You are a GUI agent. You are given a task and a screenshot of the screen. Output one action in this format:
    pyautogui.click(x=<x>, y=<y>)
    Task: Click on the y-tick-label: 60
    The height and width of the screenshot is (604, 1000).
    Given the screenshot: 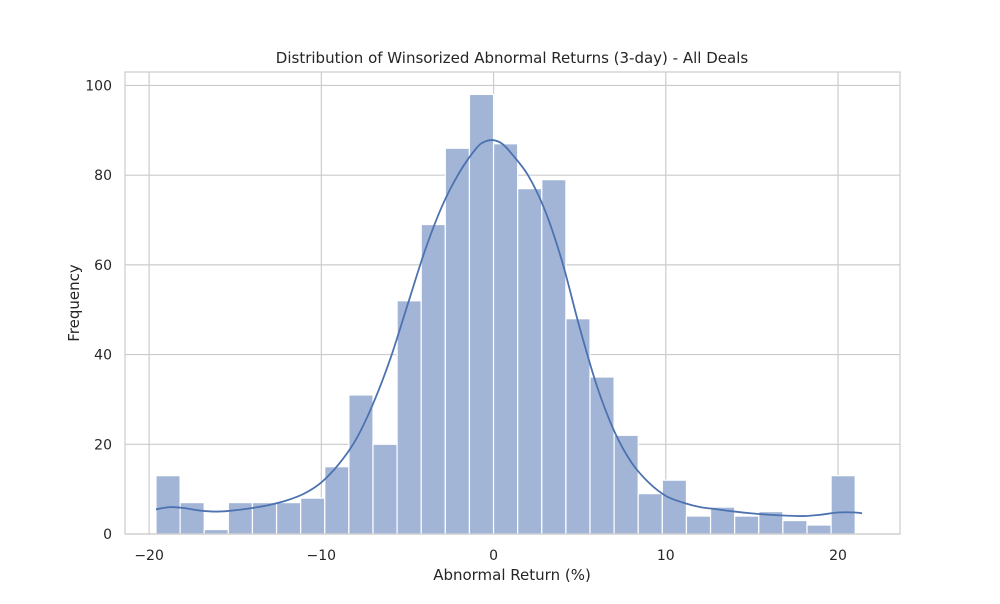 What is the action you would take?
    pyautogui.click(x=103, y=266)
    